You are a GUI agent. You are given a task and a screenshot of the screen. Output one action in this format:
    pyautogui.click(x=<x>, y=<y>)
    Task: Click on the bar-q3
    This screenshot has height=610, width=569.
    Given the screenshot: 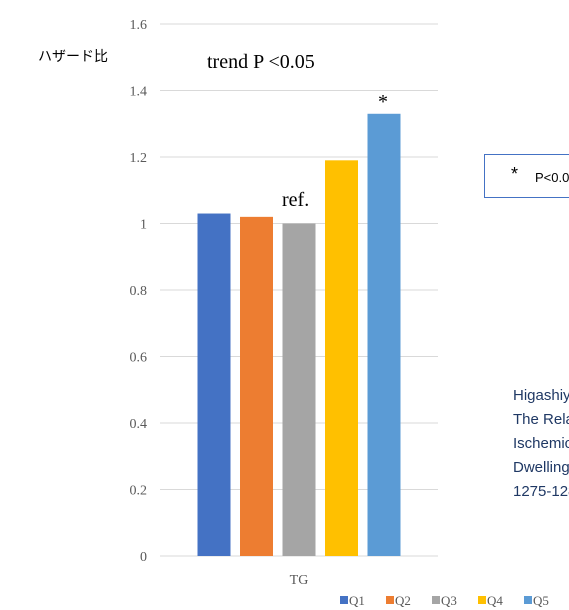 What is the action you would take?
    pyautogui.click(x=299, y=389)
    